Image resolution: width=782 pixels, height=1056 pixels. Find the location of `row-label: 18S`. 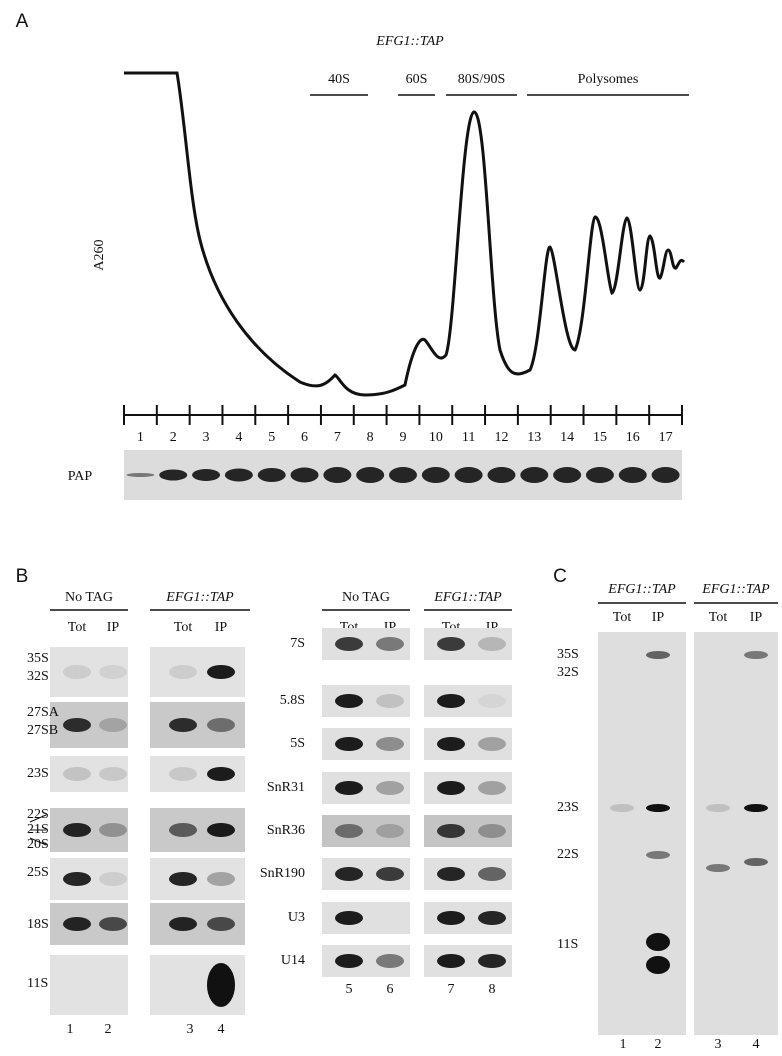

row-label: 18S is located at coordinates (38, 924).